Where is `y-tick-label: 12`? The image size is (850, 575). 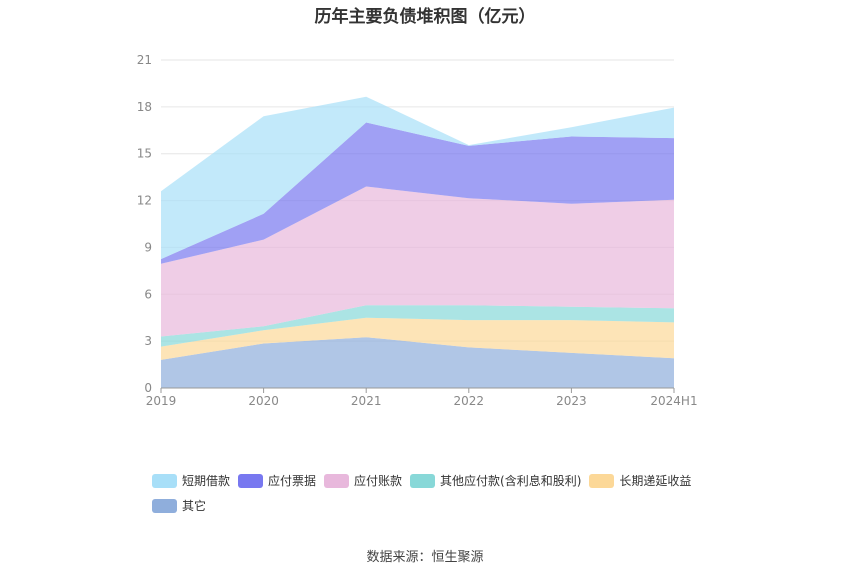 y-tick-label: 12 is located at coordinates (144, 201).